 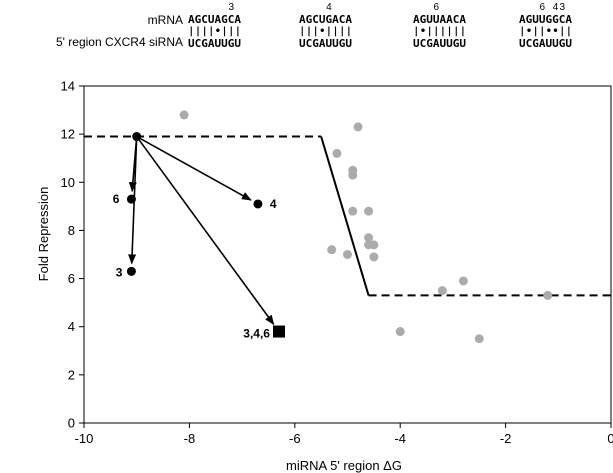 I want to click on mrna-sequence: AGCUGACA, so click(x=325, y=19).